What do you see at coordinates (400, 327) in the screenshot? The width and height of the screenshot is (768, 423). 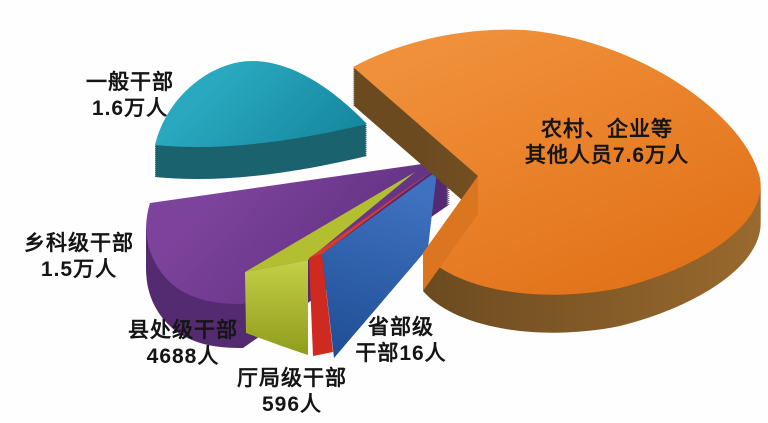 I see `label-provincial-line1: 省部级` at bounding box center [400, 327].